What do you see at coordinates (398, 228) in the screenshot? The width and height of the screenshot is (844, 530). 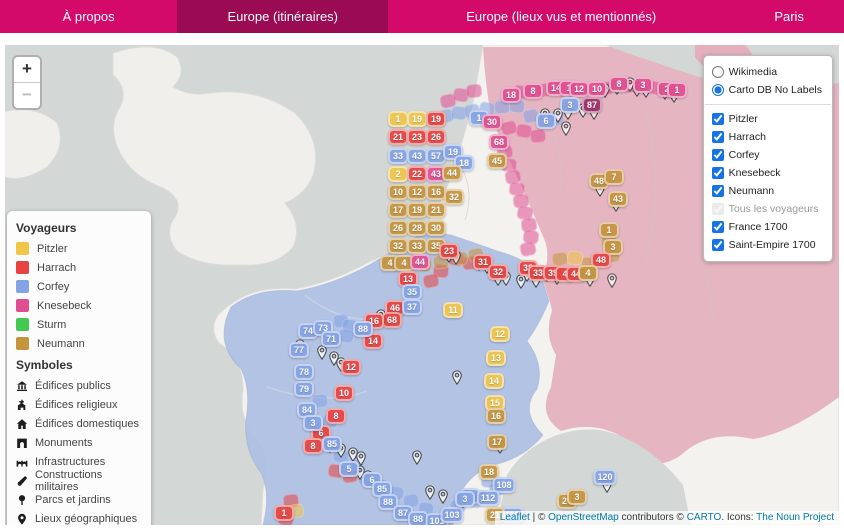 I see `cluster-marker-neumann: 26` at bounding box center [398, 228].